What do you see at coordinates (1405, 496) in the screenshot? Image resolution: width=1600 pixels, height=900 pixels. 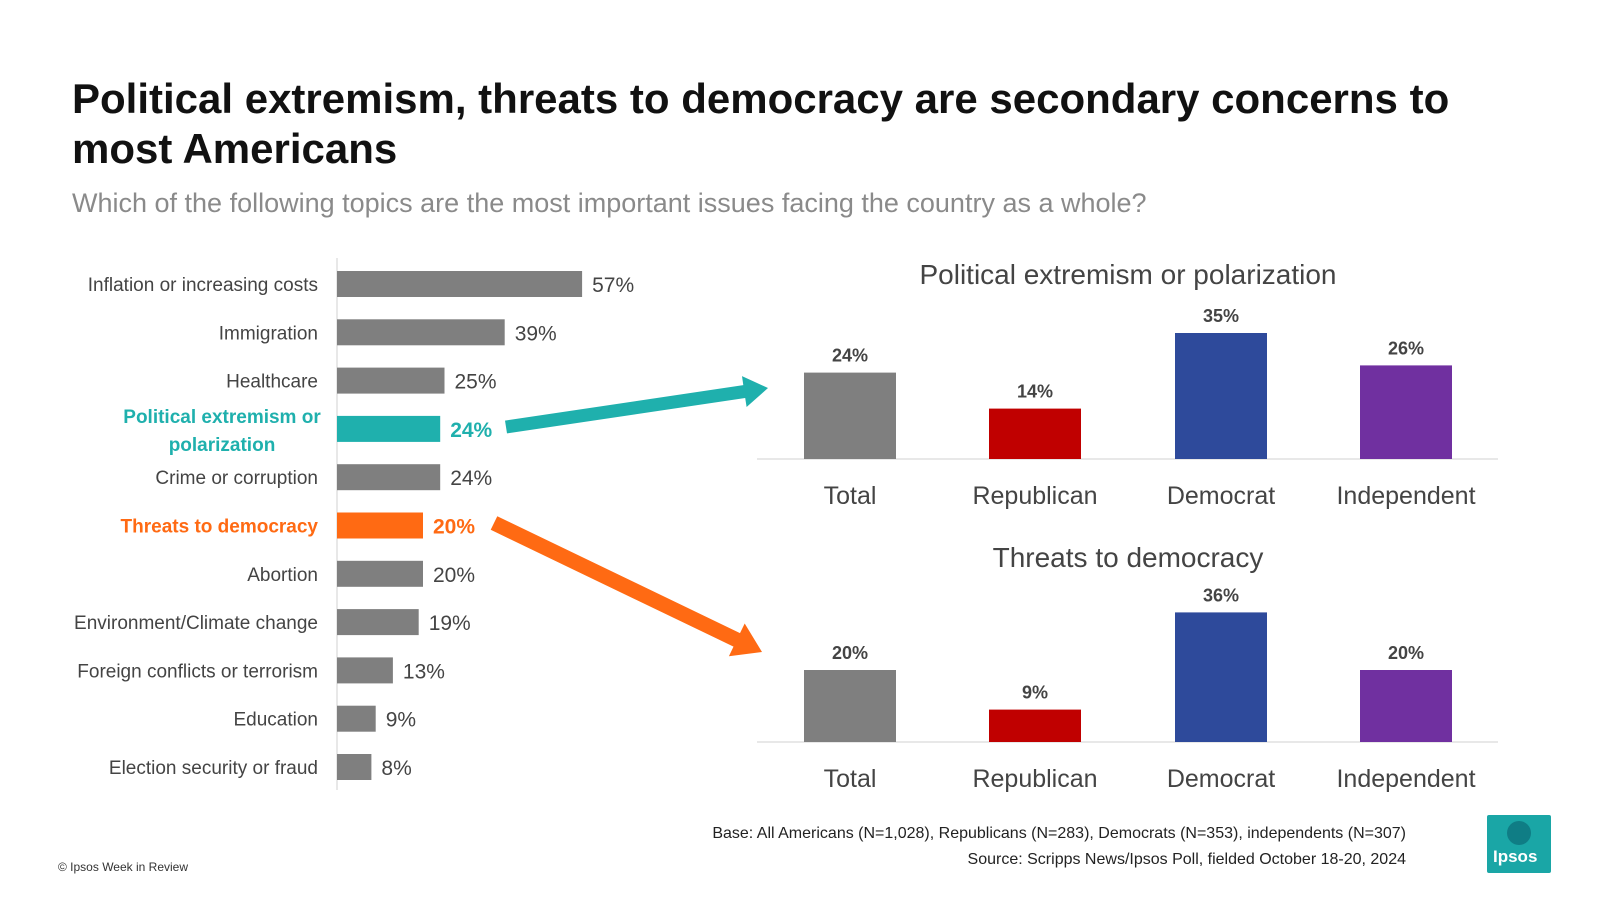 I see `polarization-chart-category-3: Independent` at bounding box center [1405, 496].